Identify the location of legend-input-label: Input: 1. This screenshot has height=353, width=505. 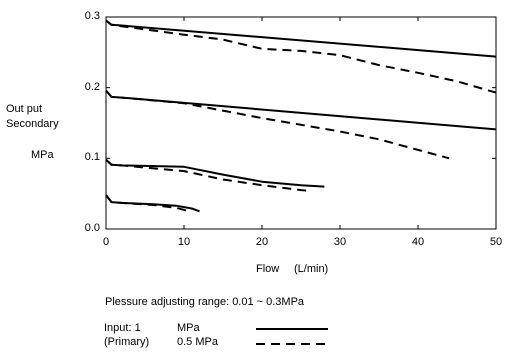
(122, 328).